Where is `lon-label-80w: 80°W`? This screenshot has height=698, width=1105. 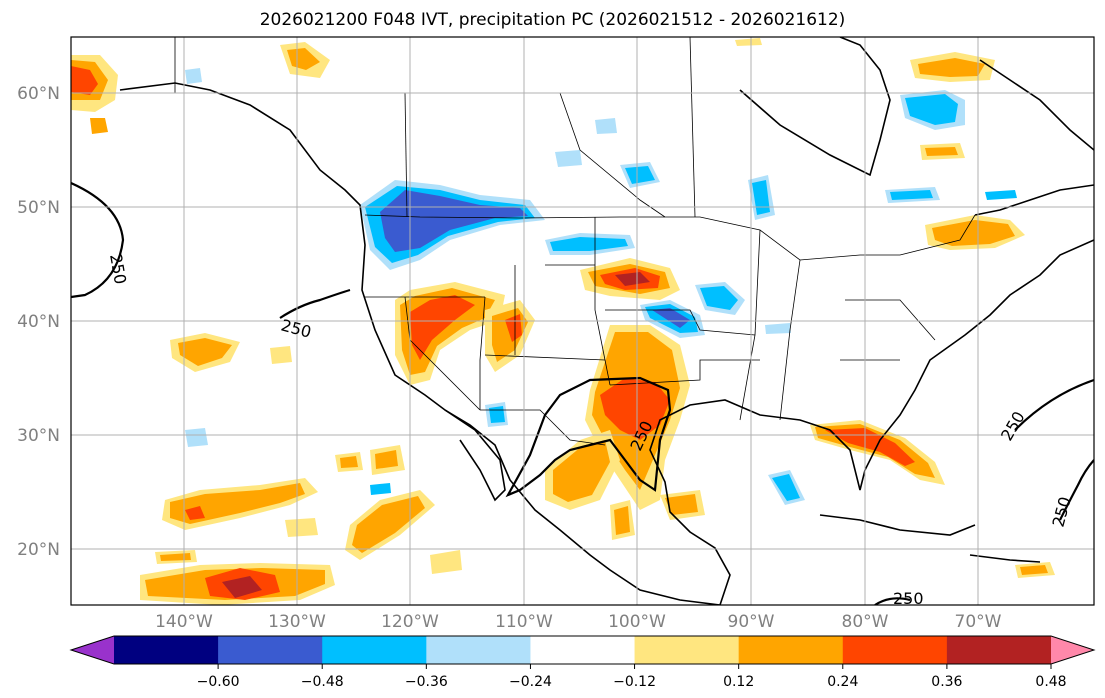
lon-label-80w: 80°W is located at coordinates (865, 622).